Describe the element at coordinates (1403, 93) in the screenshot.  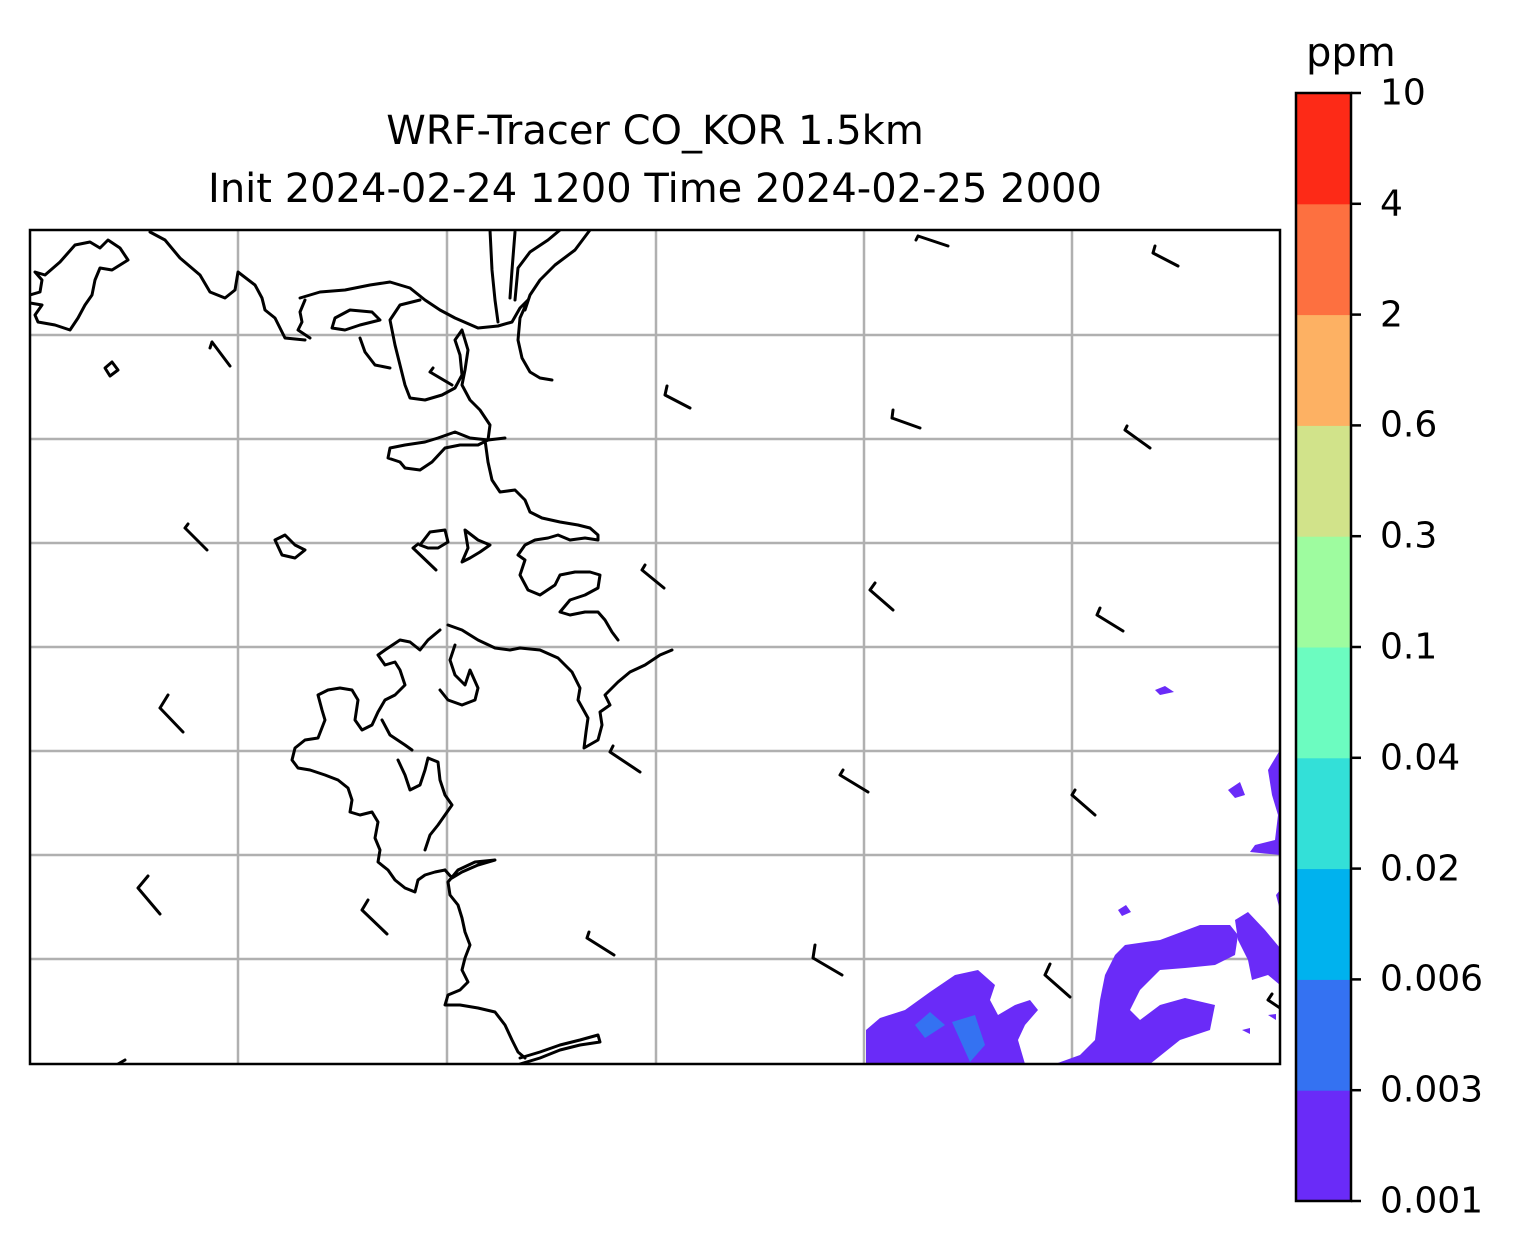
I see `colorbar-tick-label: 10` at that location.